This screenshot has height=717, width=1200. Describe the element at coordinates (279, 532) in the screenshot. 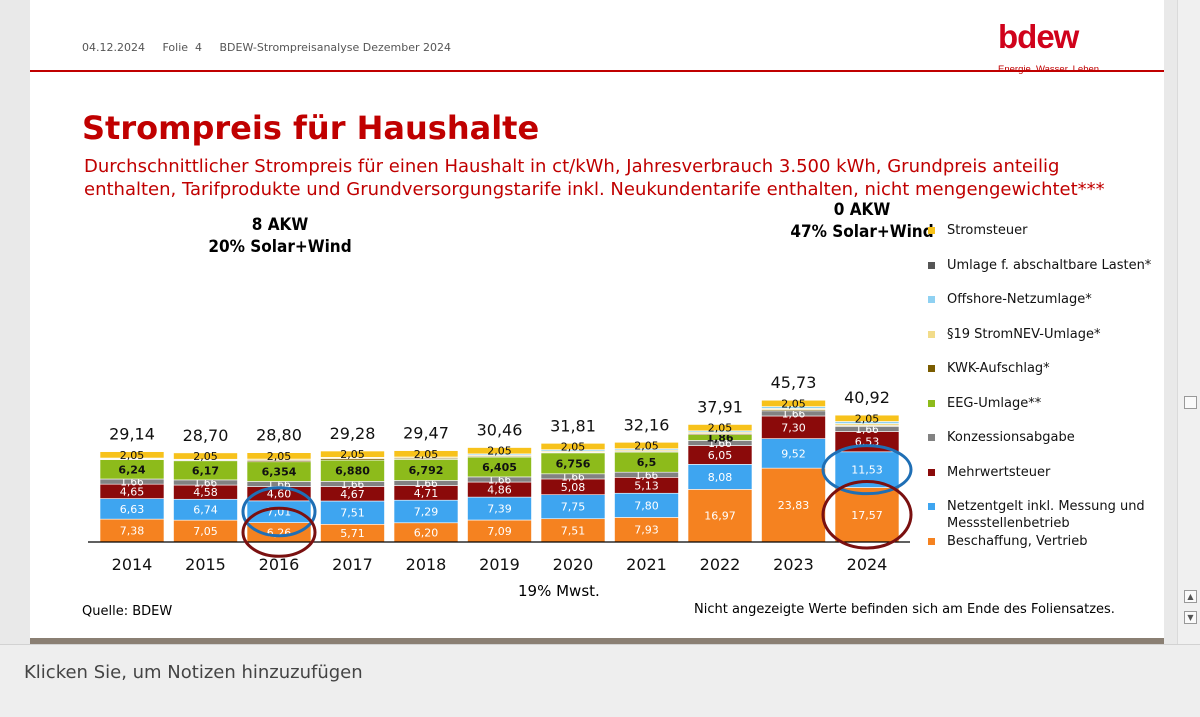

I see `data-label-beschaffung-2016: 6,26` at that location.